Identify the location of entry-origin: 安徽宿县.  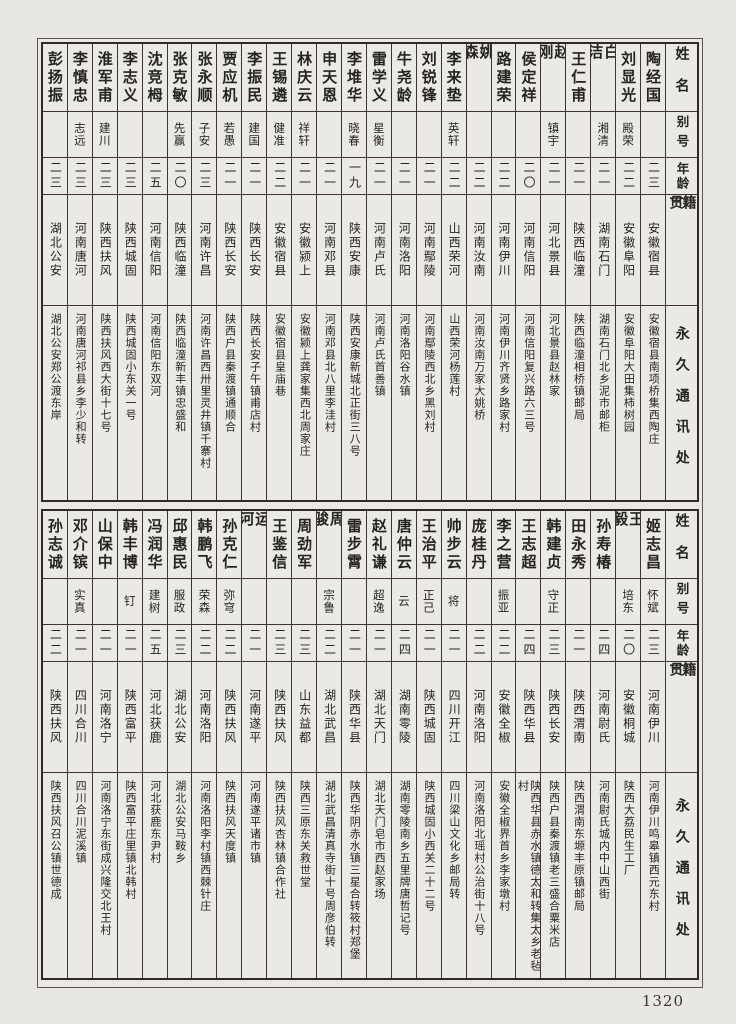
(653, 250).